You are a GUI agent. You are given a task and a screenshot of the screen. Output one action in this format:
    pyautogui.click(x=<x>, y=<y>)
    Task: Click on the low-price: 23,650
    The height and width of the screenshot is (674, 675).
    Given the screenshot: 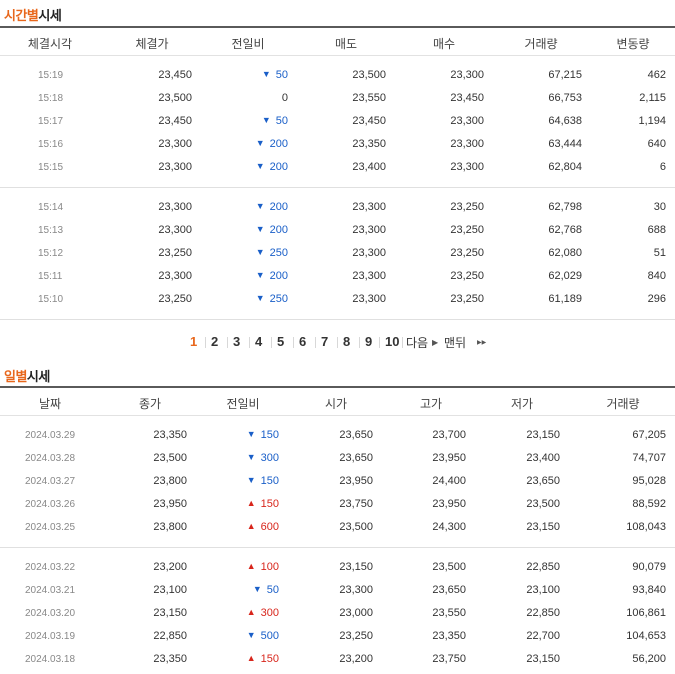 What is the action you would take?
    pyautogui.click(x=543, y=481)
    